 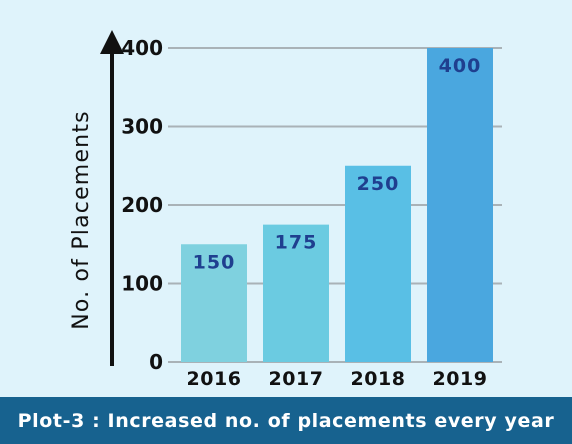 I want to click on y-tick-label: 100, so click(x=142, y=284).